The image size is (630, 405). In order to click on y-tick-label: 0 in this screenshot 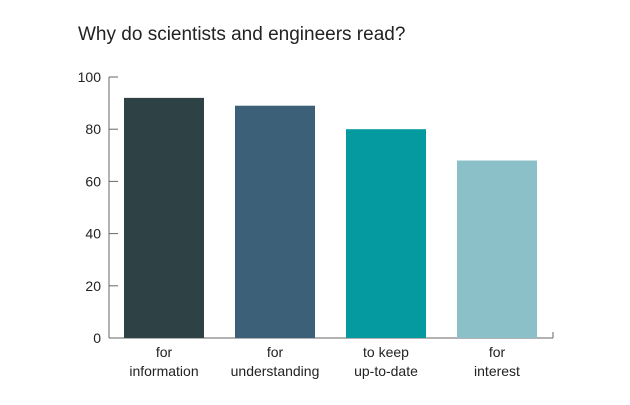, I will do `click(97, 338)`.